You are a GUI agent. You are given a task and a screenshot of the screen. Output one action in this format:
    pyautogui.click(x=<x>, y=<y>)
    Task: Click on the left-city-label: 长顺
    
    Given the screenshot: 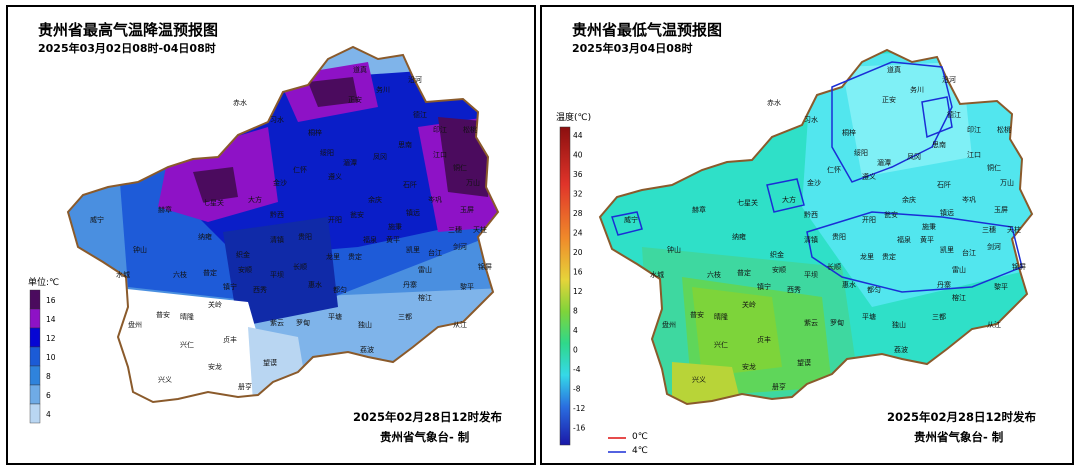 What is the action you would take?
    pyautogui.click(x=300, y=266)
    